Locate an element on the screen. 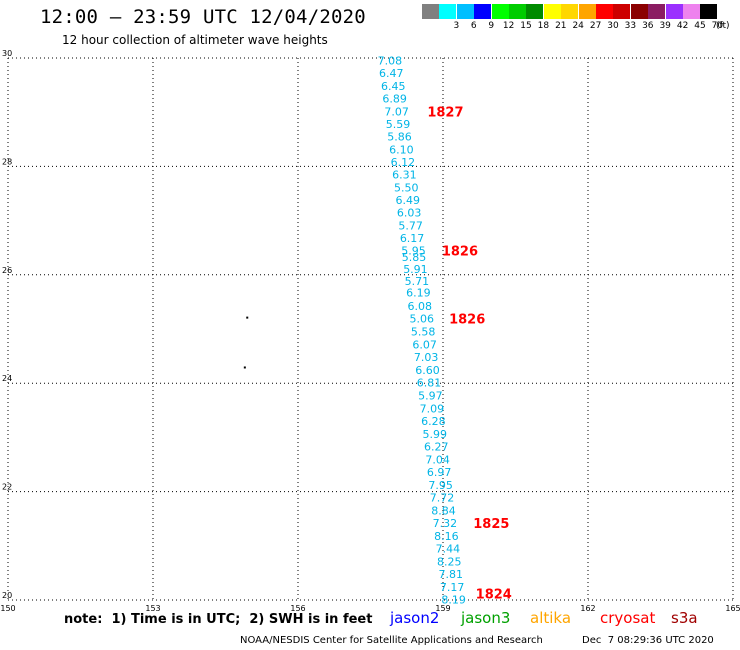 The image size is (740, 650). swh-value-label: 5.86 is located at coordinates (399, 137).